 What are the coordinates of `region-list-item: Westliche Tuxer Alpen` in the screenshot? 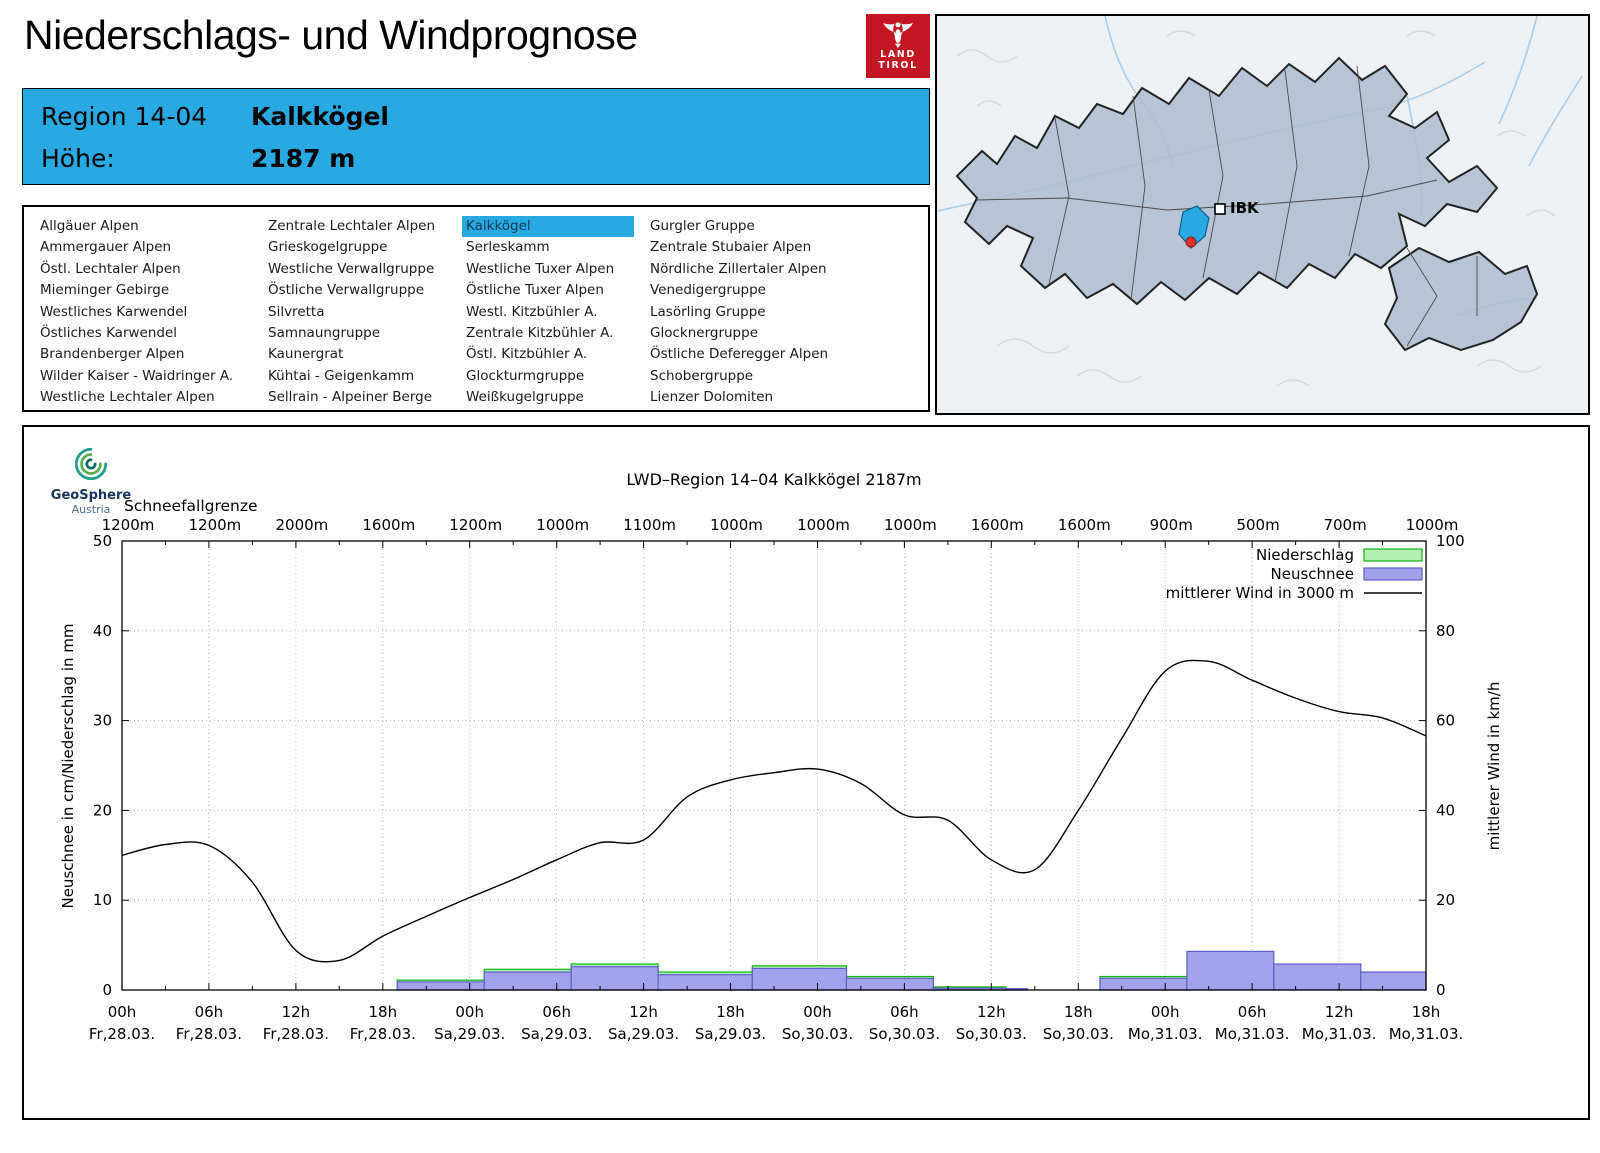 It's located at (540, 268).